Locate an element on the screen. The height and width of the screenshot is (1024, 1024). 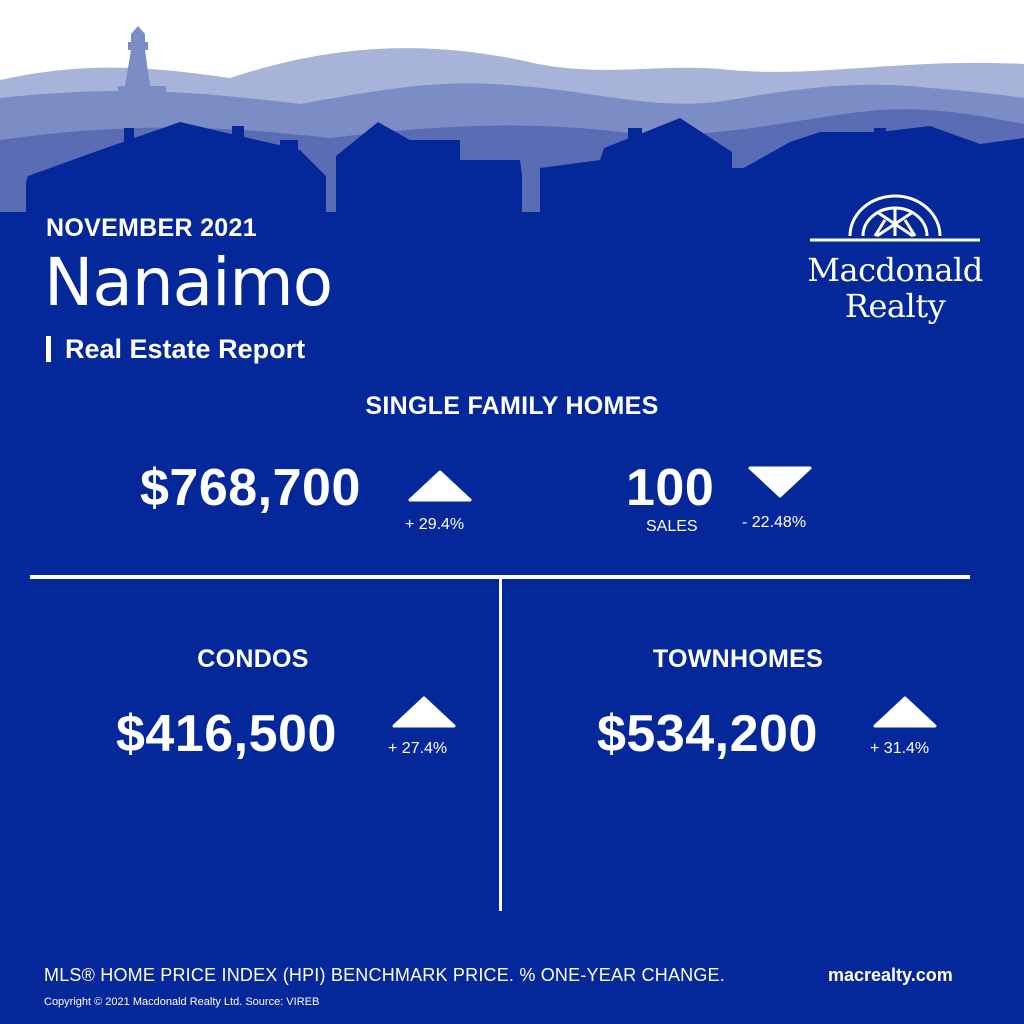
condos-title: CONDOS is located at coordinates (253, 659).